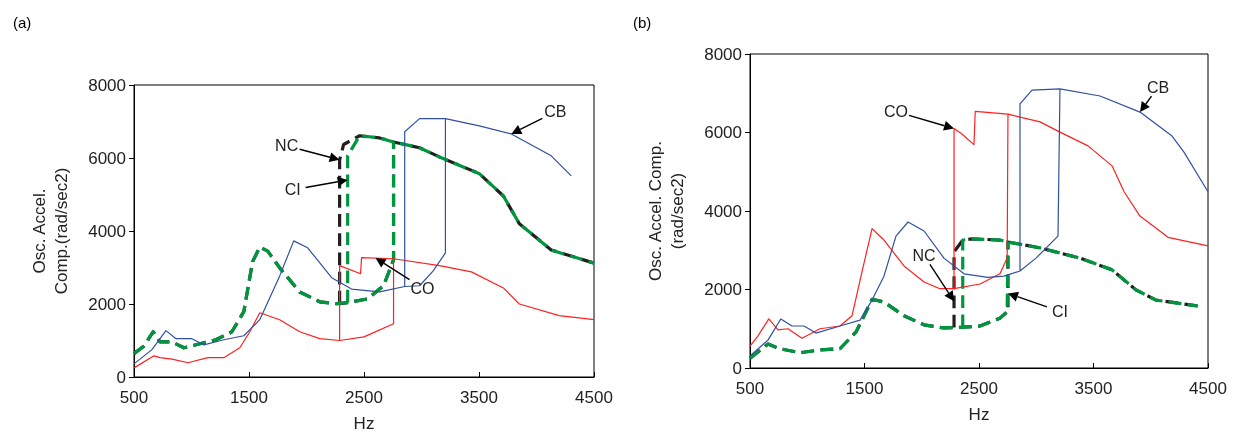  Describe the element at coordinates (642, 22) in the screenshot. I see `chart-title: (b)` at that location.